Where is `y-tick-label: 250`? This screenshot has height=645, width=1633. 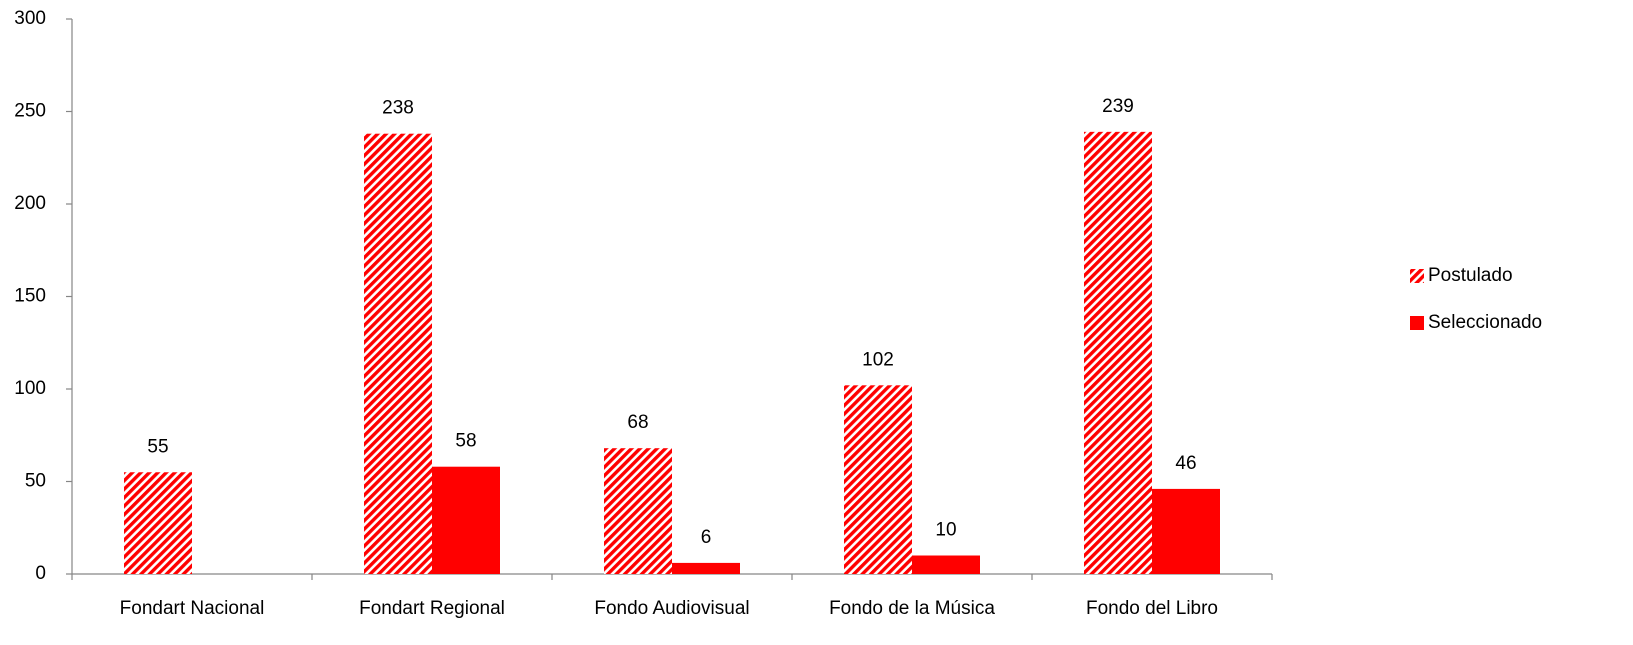 y-tick-label: 250 is located at coordinates (30, 111).